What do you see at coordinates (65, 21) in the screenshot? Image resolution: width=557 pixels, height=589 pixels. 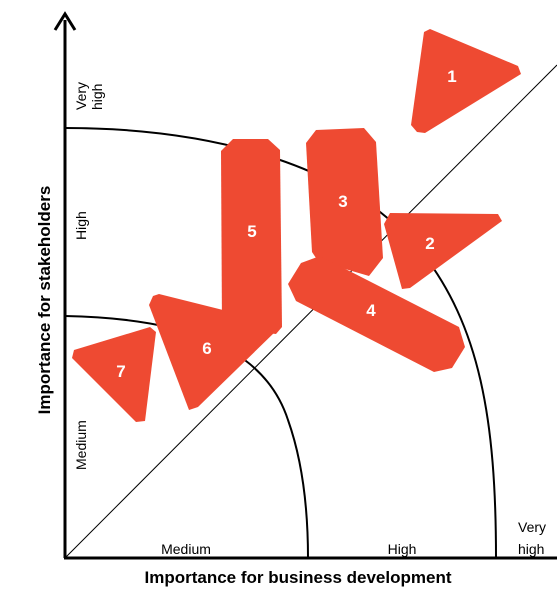 I see `y-axis-arrow-icon` at bounding box center [65, 21].